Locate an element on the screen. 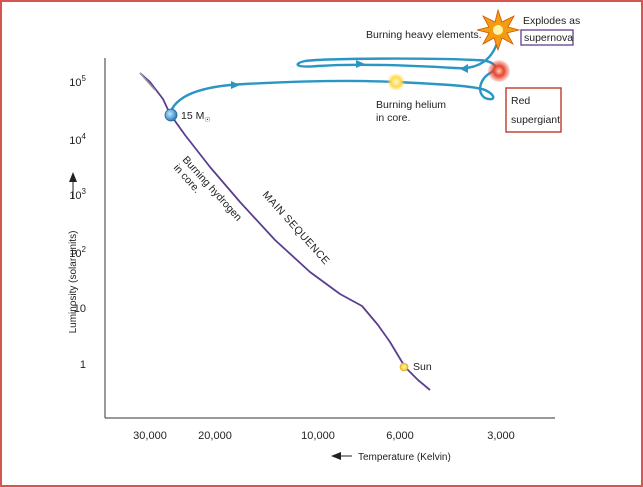  helium-star-icon is located at coordinates (396, 82).